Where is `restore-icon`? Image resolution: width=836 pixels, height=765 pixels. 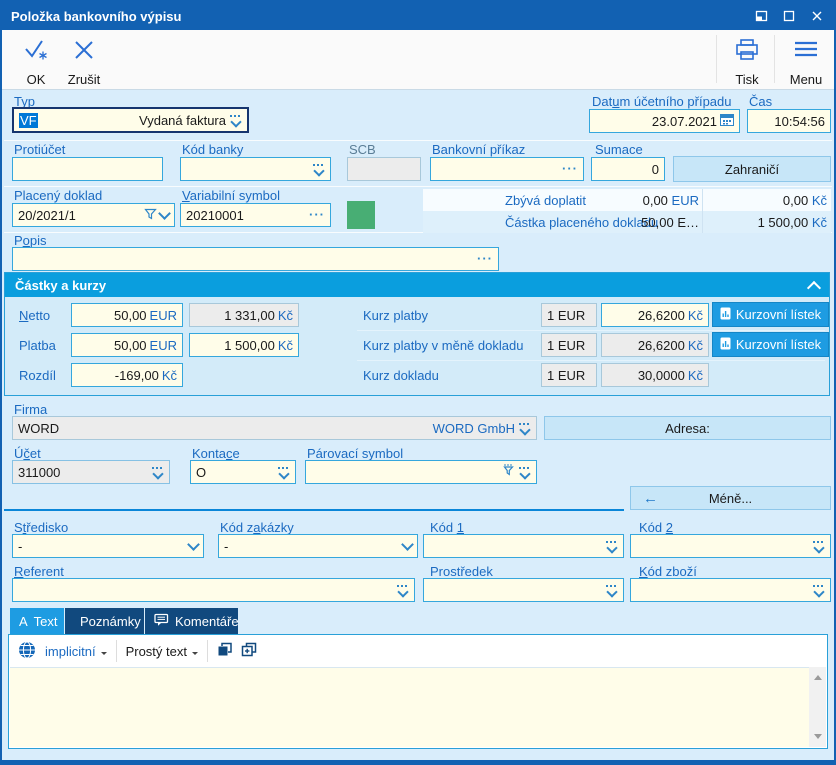
restore-icon is located at coordinates (761, 16).